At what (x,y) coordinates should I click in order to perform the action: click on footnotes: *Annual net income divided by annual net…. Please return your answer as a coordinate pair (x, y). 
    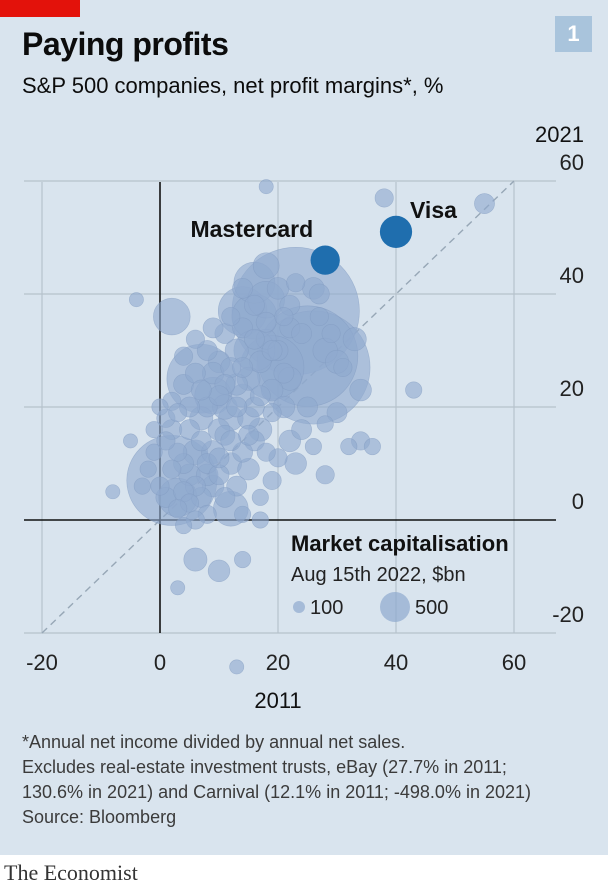
    Looking at the image, I should click on (276, 780).